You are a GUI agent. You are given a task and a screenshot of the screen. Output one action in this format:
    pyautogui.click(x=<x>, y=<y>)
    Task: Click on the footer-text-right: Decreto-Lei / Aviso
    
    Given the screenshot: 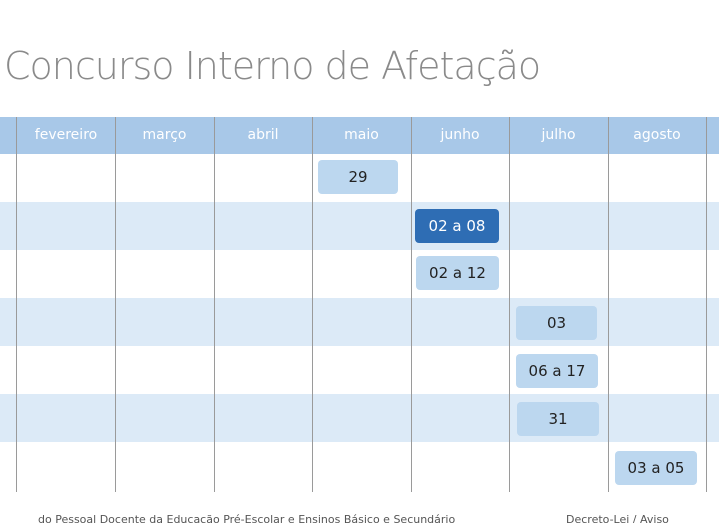 What is the action you would take?
    pyautogui.click(x=617, y=518)
    